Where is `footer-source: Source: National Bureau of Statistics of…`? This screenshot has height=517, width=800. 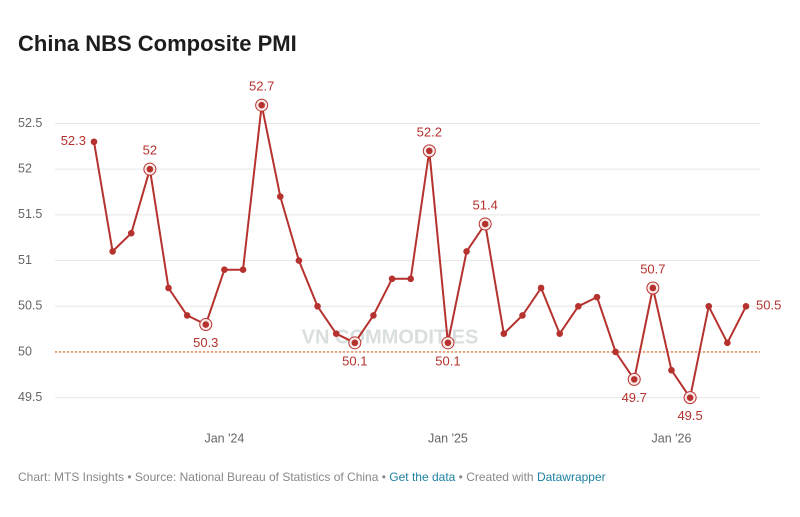 footer-source: Source: National Bureau of Statistics of… is located at coordinates (257, 477).